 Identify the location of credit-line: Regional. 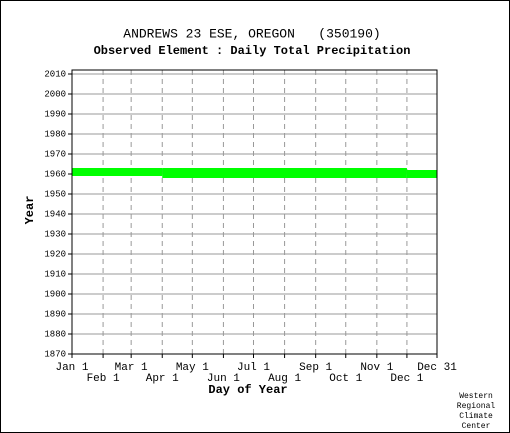
(476, 406).